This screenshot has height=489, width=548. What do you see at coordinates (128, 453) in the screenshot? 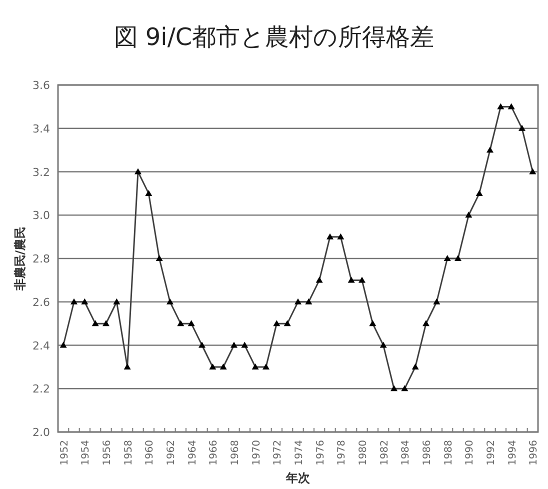
I see `x-tick-label: 1958` at bounding box center [128, 453].